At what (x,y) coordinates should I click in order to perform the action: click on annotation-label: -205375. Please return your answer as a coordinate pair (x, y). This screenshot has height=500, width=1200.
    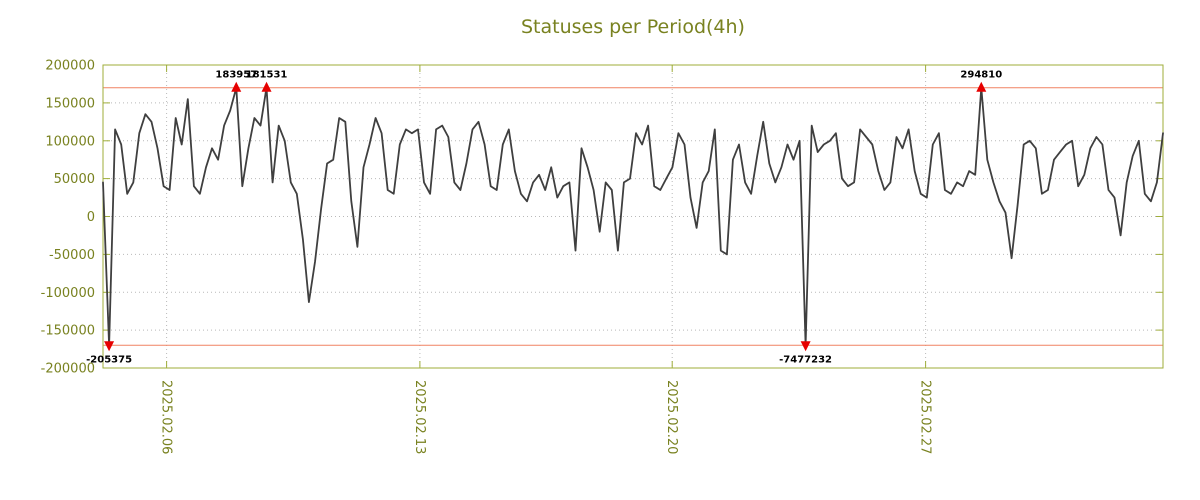
    Looking at the image, I should click on (109, 359).